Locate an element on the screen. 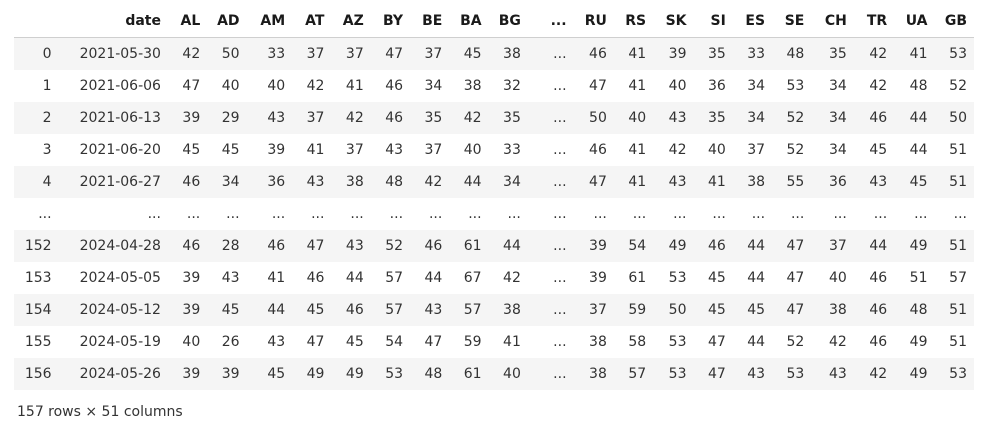  row-index: 156 is located at coordinates (38, 374).